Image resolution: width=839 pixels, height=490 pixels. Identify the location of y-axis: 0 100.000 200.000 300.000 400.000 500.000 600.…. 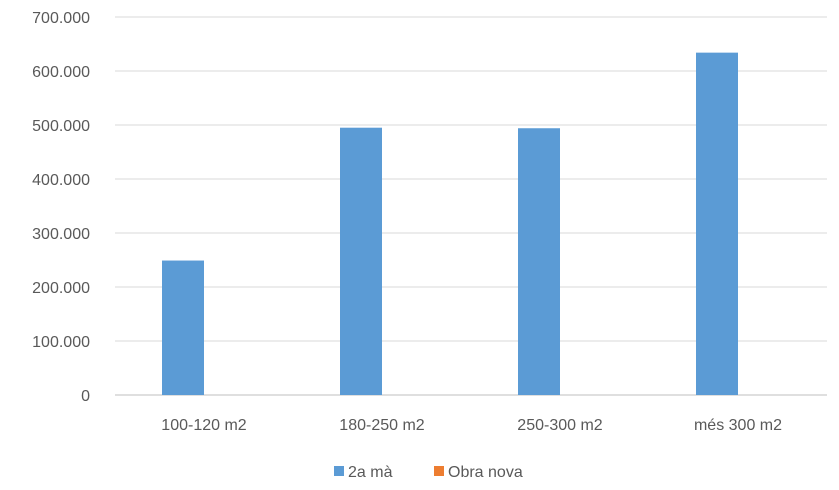
(61, 207).